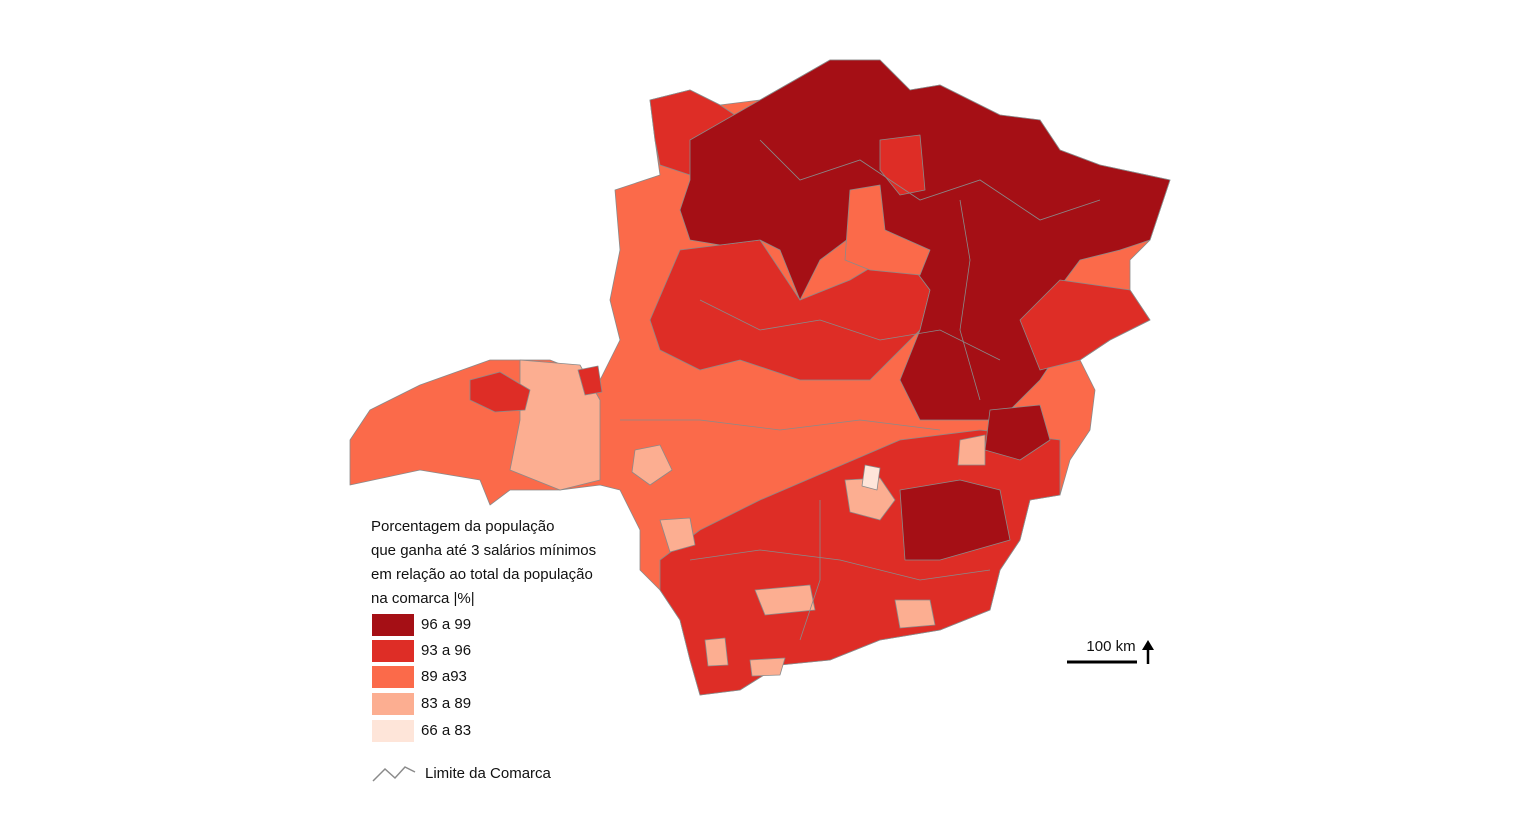 Image resolution: width=1524 pixels, height=813 pixels. Describe the element at coordinates (446, 730) in the screenshot. I see `legend-label: 66 a 83` at that location.